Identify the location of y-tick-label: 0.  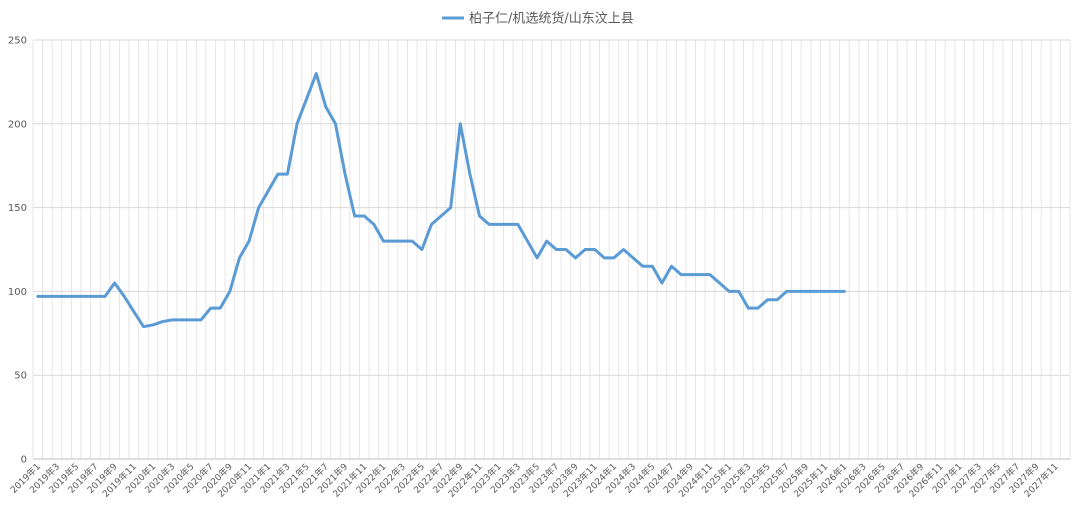
(24, 460).